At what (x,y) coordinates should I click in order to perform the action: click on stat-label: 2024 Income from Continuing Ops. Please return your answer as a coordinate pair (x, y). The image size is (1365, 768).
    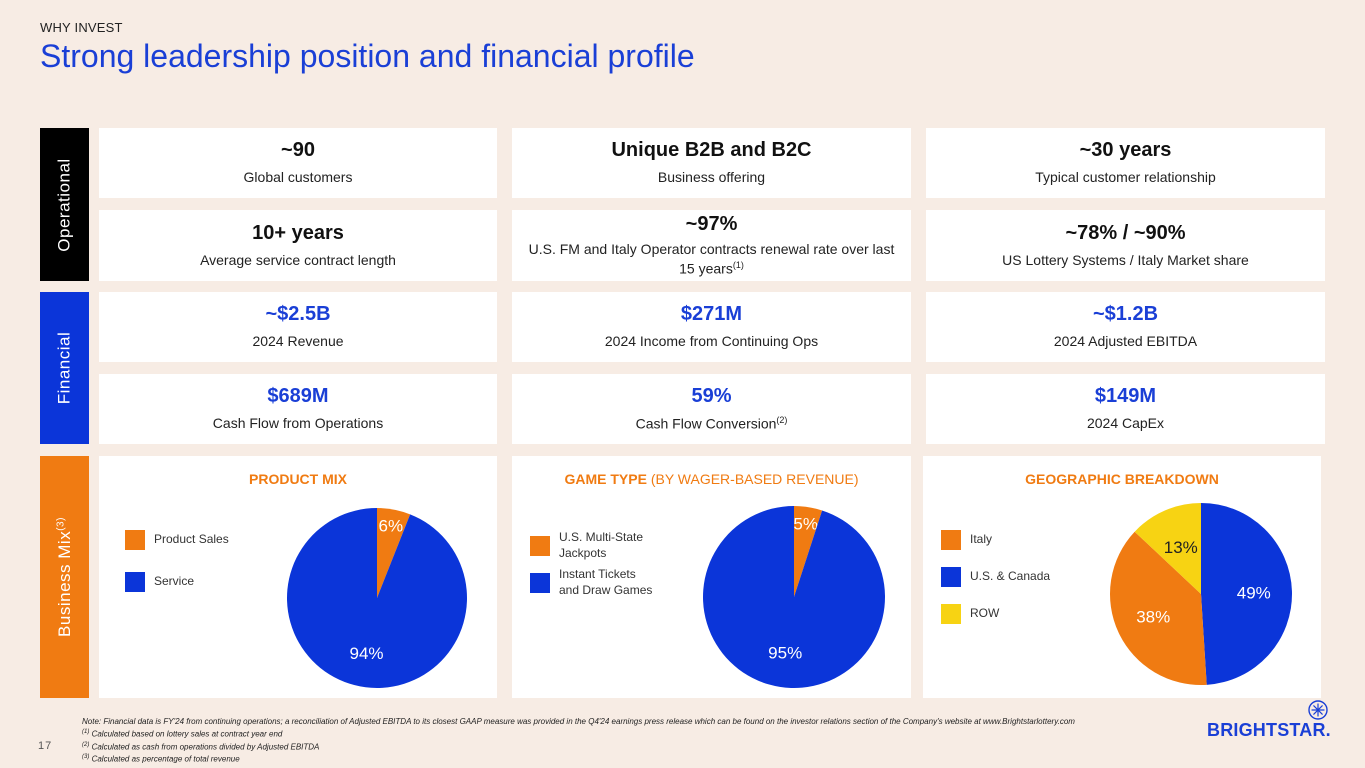
    Looking at the image, I should click on (711, 341).